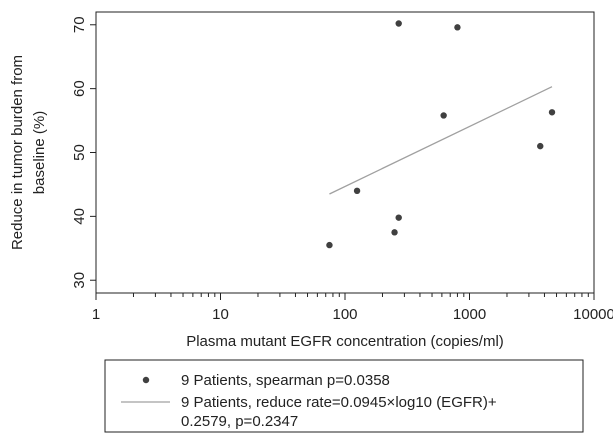  What do you see at coordinates (28, 152) in the screenshot?
I see `y-axis-label: Reduce in tumor burden from baseline (%)` at bounding box center [28, 152].